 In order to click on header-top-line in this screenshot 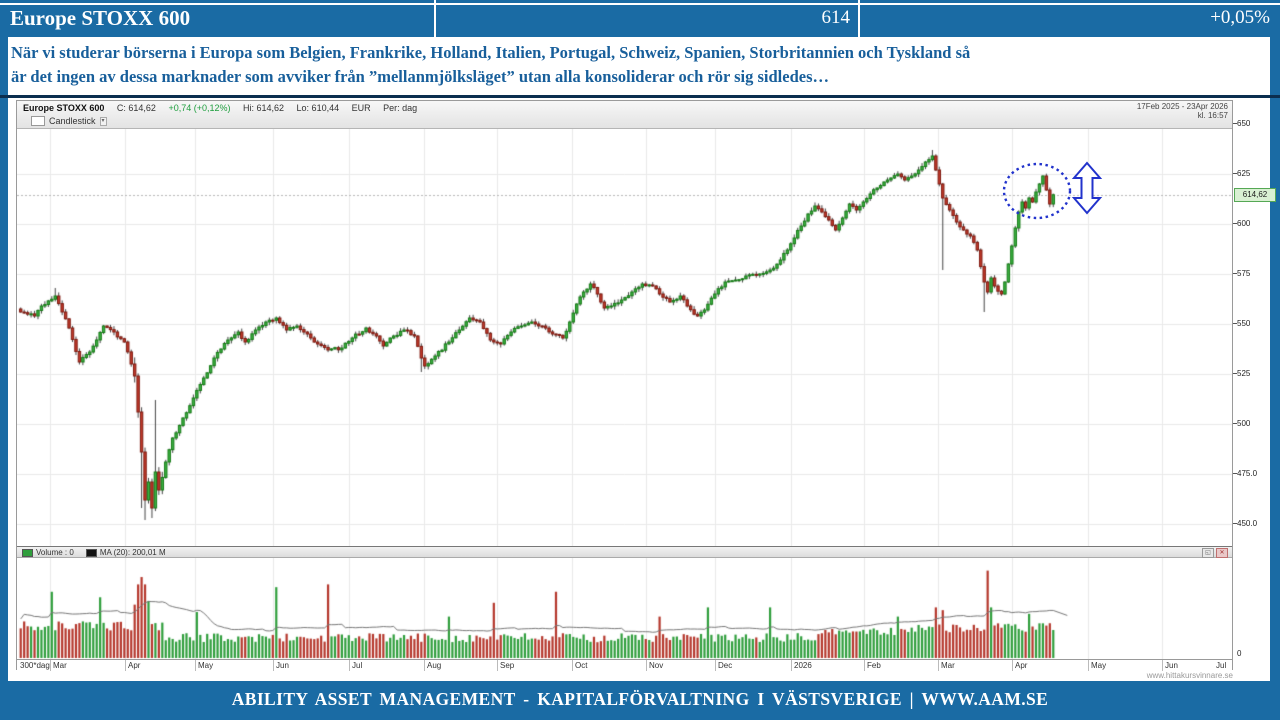, I will do `click(640, 4)`.